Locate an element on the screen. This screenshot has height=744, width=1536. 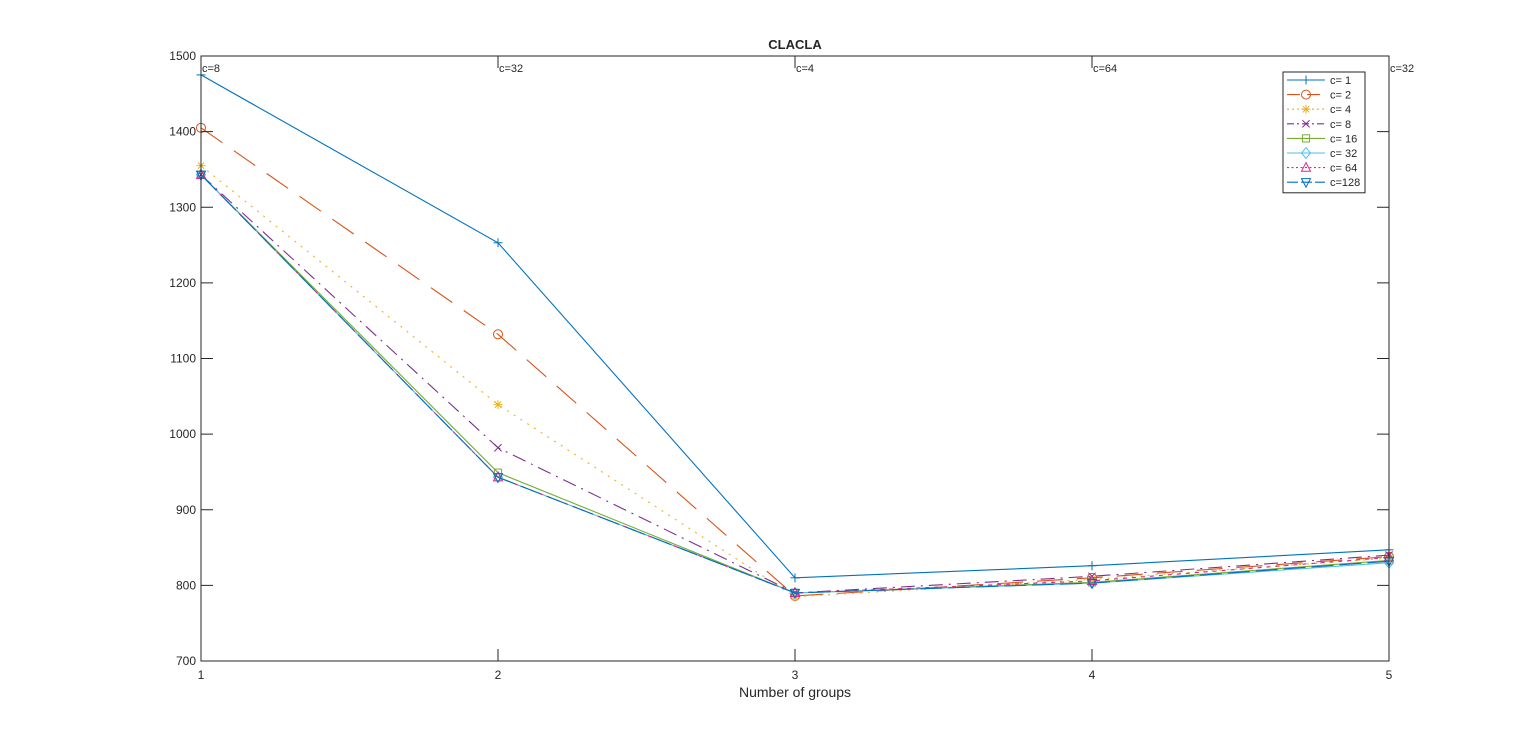
legend-item: c= 32 is located at coordinates (1322, 153).